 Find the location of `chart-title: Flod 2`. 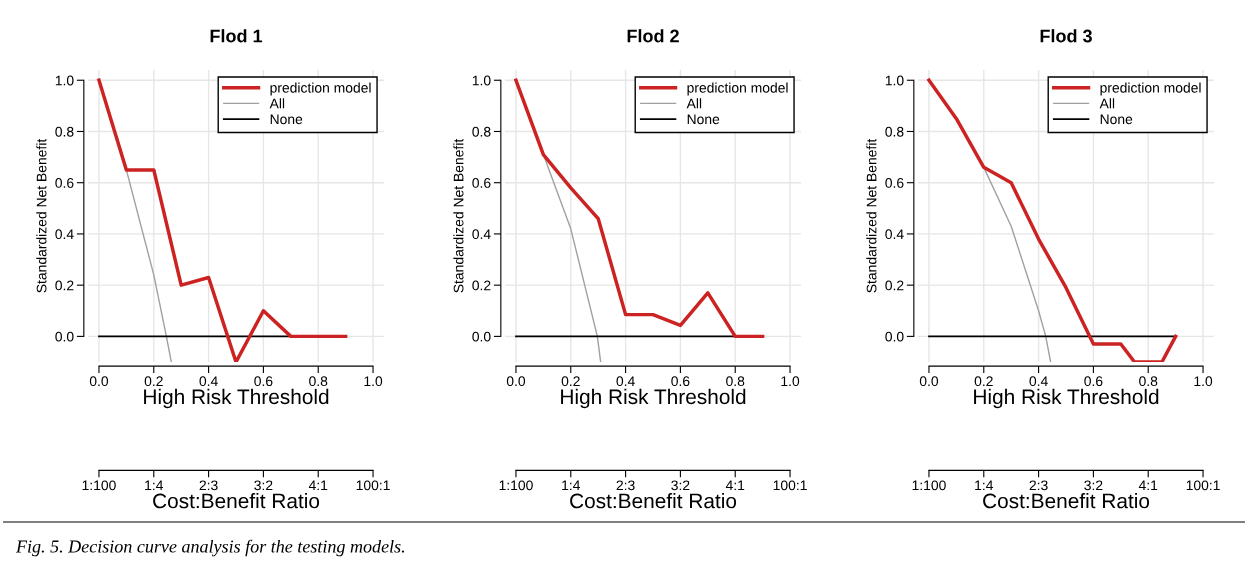

chart-title: Flod 2 is located at coordinates (653, 36).